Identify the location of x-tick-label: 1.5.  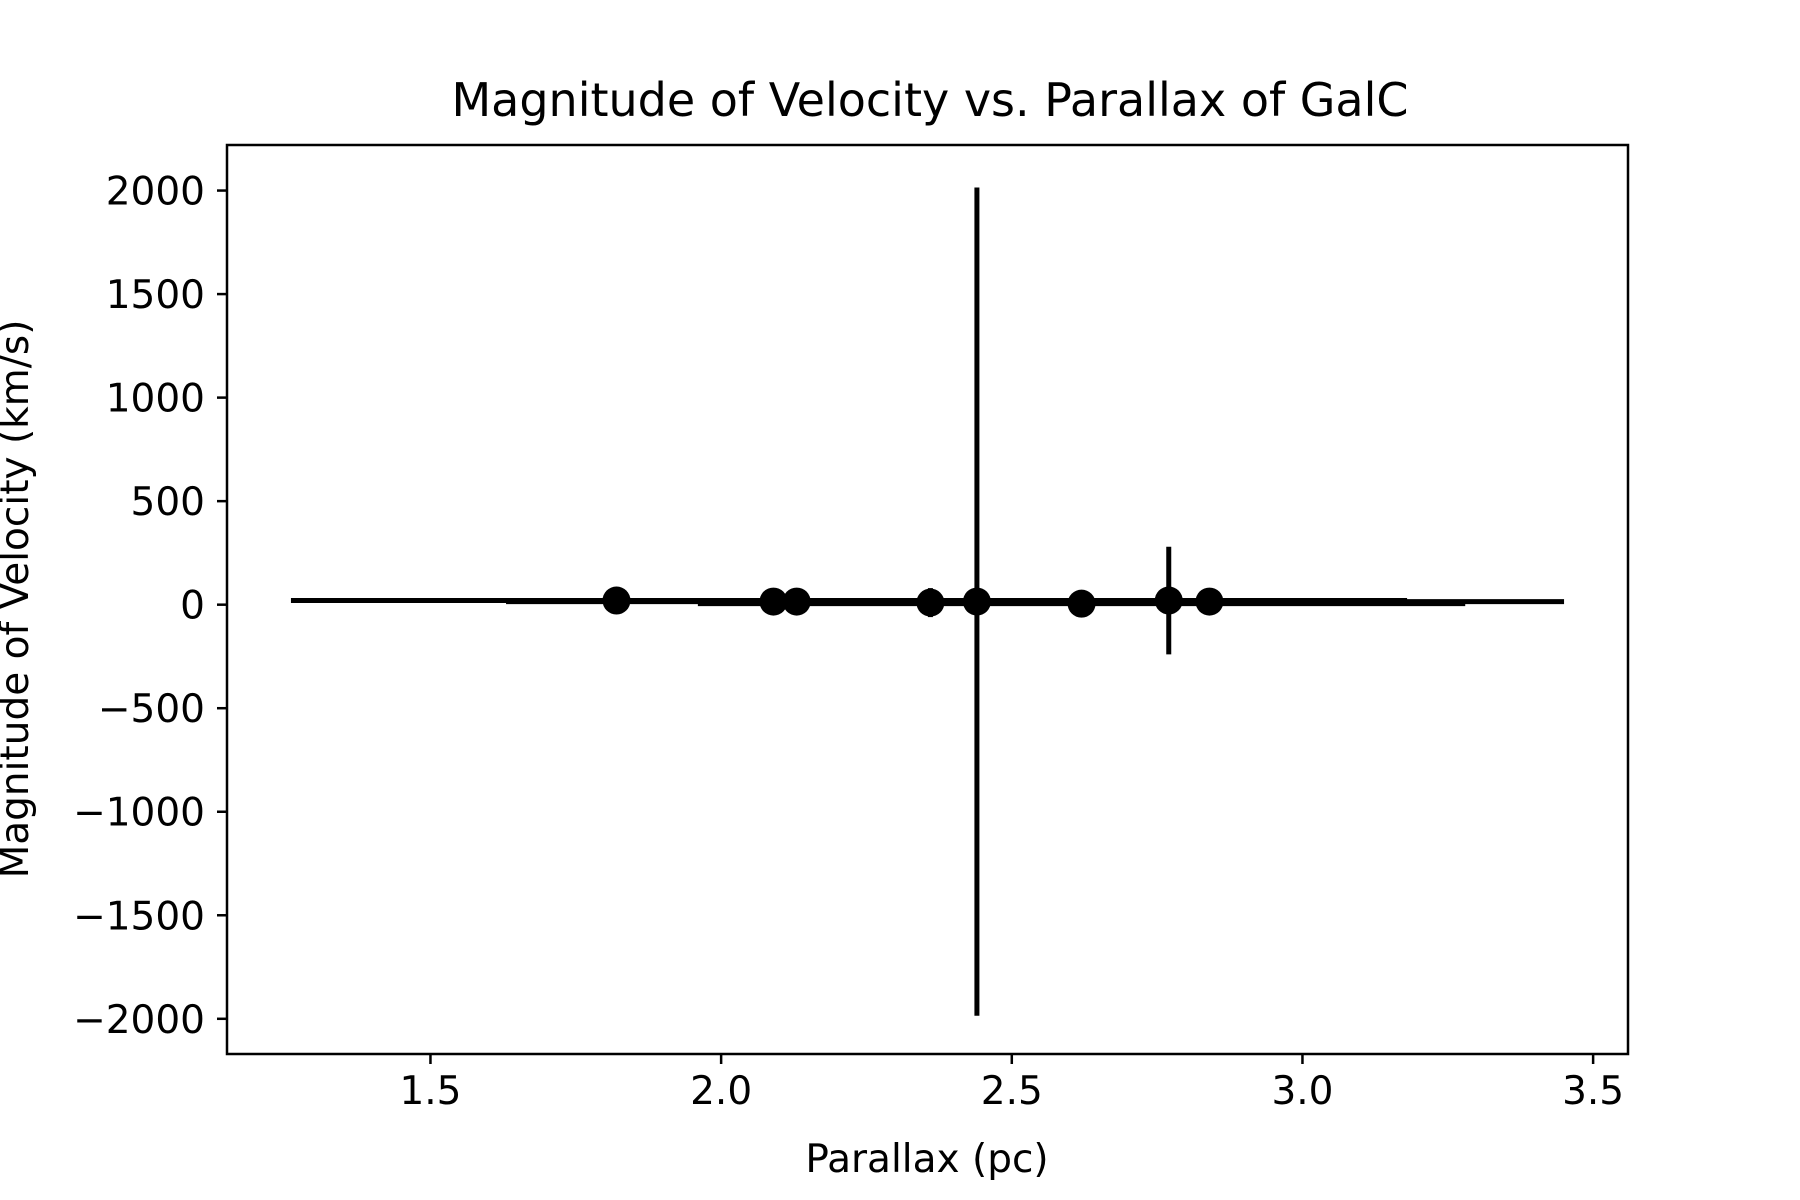
(430, 1091).